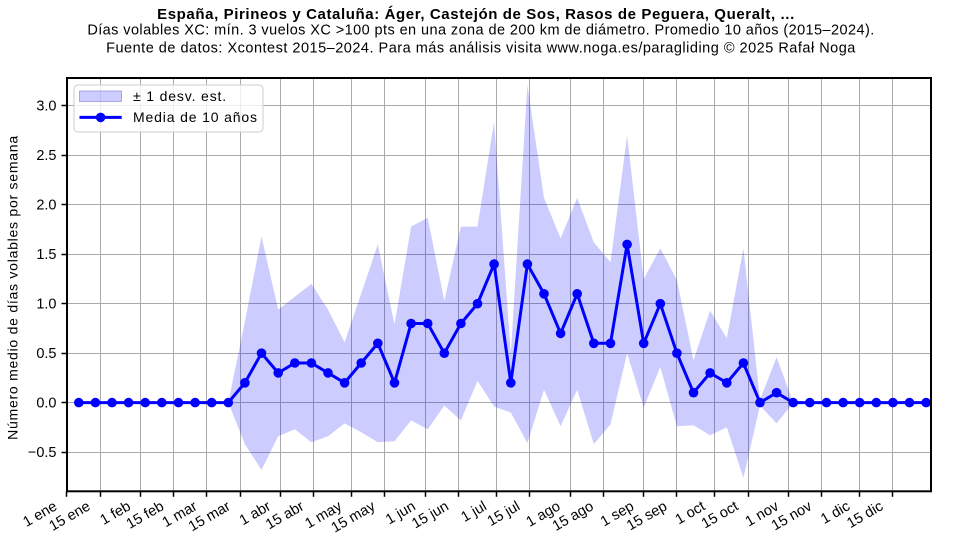 Image resolution: width=960 pixels, height=540 pixels. What do you see at coordinates (46, 403) in the screenshot?
I see `svg-text: 0.0` at bounding box center [46, 403].